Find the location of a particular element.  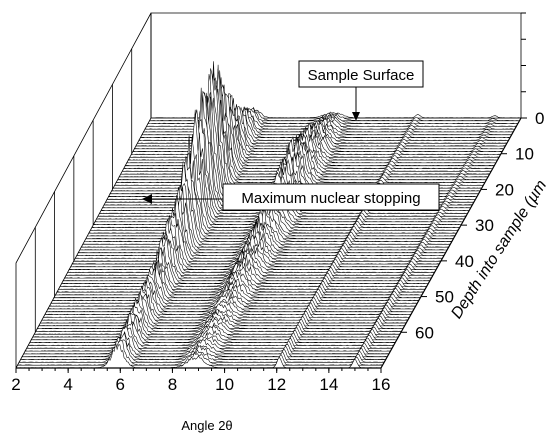

depth-tick-label: 10 is located at coordinates (524, 154).